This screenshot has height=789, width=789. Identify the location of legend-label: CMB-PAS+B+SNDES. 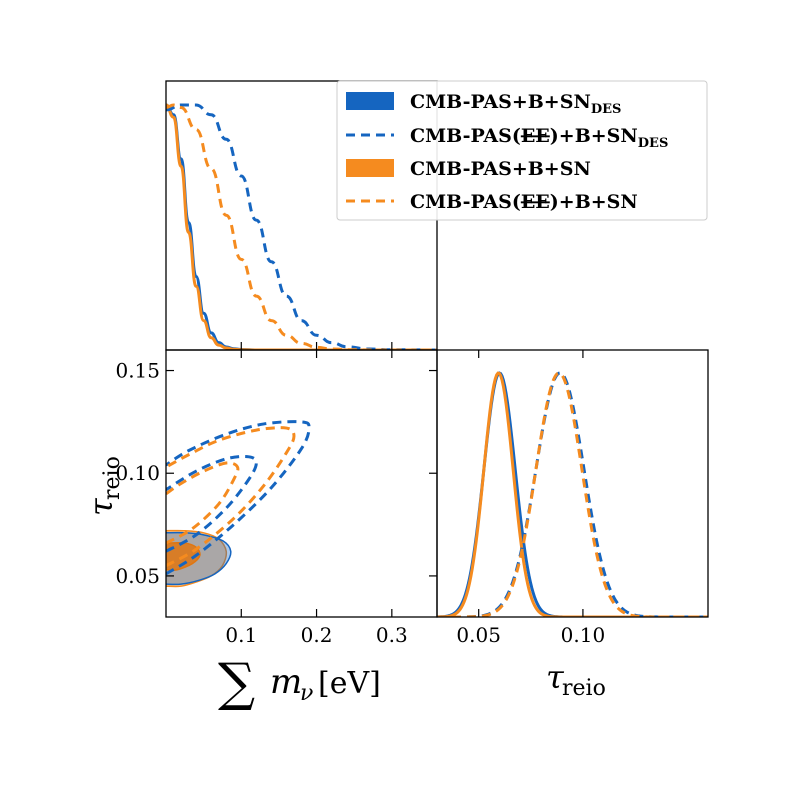
(515, 104).